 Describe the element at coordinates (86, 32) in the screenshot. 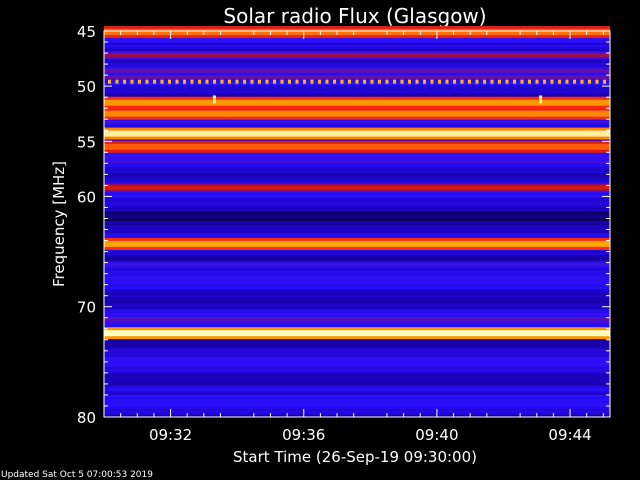

I see `y-tick-label: 45` at that location.